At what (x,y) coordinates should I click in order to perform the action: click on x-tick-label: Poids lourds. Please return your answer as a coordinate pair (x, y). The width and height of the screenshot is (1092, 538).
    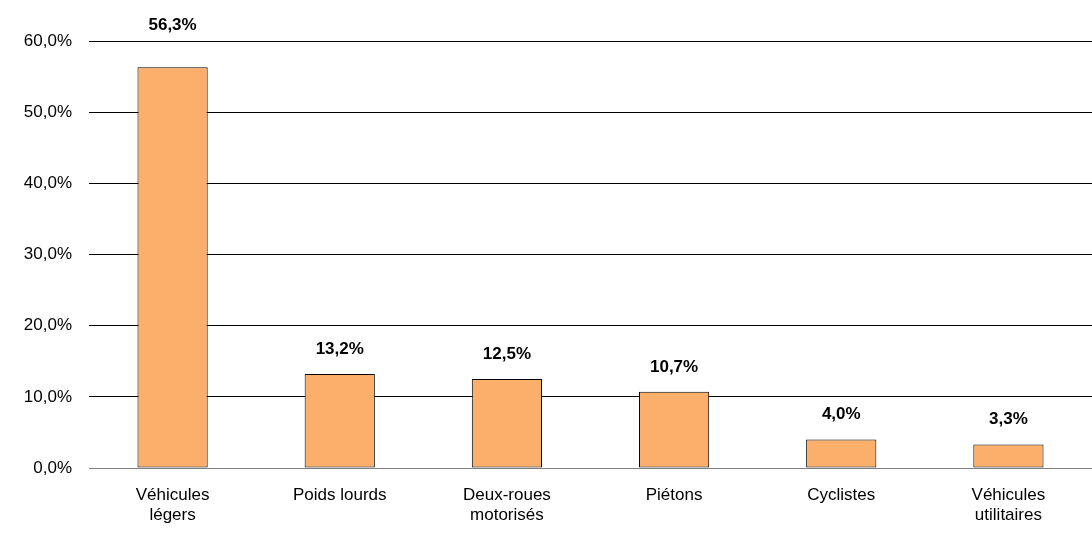
    Looking at the image, I should click on (339, 494).